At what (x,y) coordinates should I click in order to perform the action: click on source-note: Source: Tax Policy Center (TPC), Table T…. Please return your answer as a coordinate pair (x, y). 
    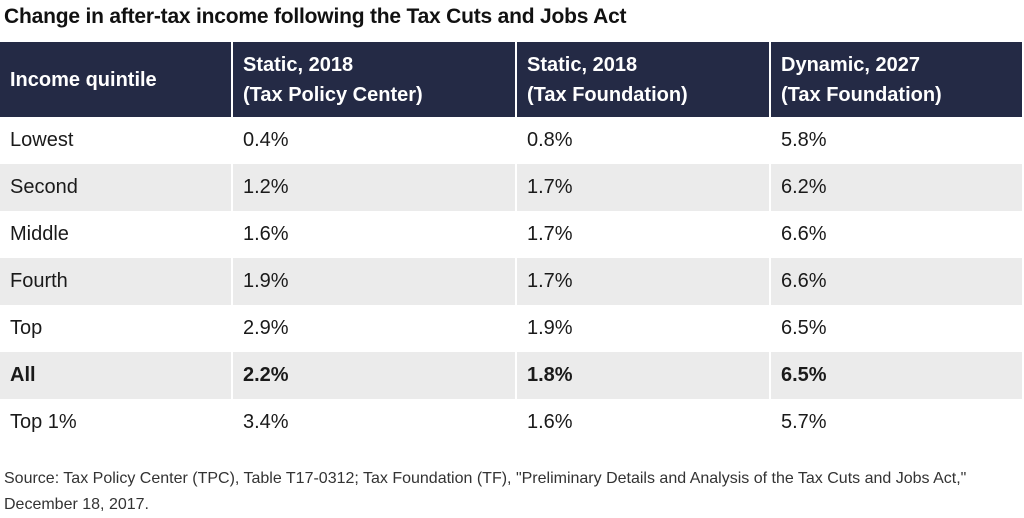
    Looking at the image, I should click on (485, 491).